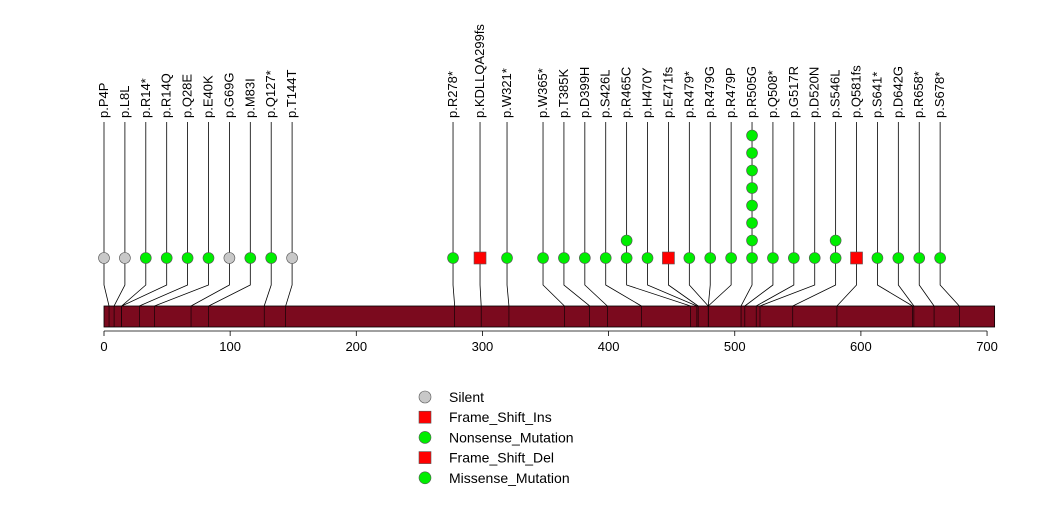  Describe the element at coordinates (939, 95) in the screenshot. I see `mutation-label: p.S678*` at that location.